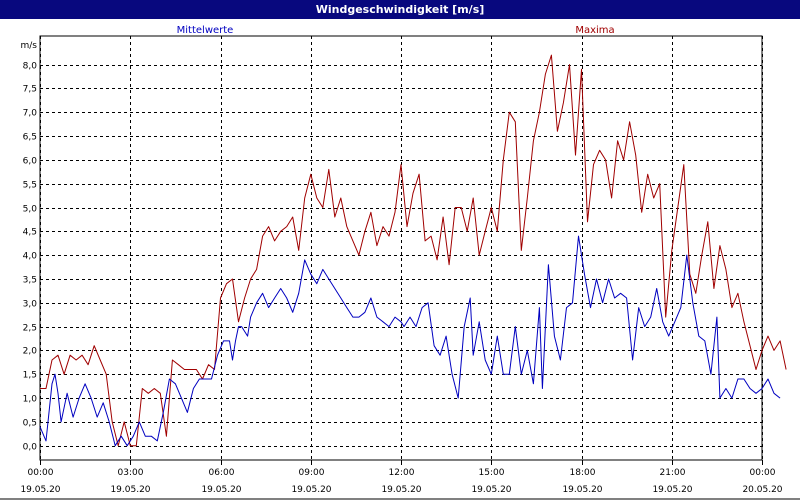 Image resolution: width=800 pixels, height=500 pixels. Describe the element at coordinates (492, 473) in the screenshot. I see `x-tick-time-label: 15:00` at that location.